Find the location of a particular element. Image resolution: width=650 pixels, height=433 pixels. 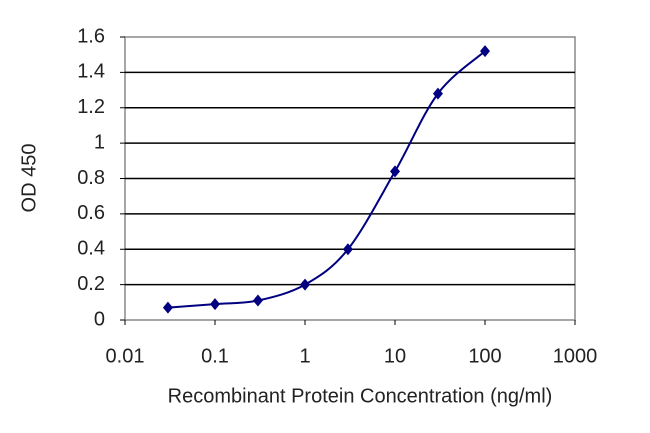

y-tick-label: 0.2 is located at coordinates (91, 284).